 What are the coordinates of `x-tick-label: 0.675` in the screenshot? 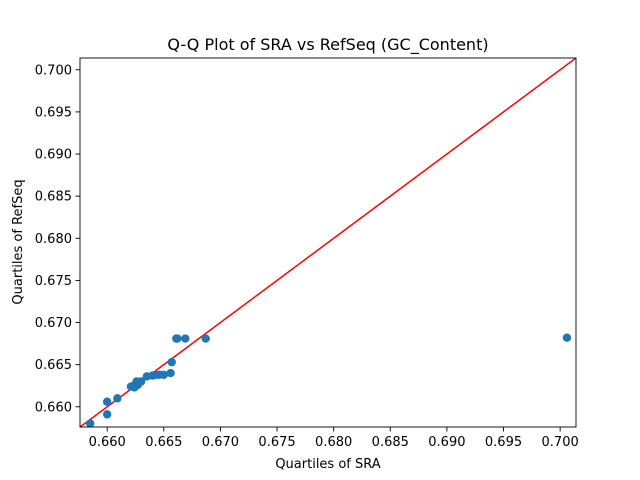 It's located at (276, 442).